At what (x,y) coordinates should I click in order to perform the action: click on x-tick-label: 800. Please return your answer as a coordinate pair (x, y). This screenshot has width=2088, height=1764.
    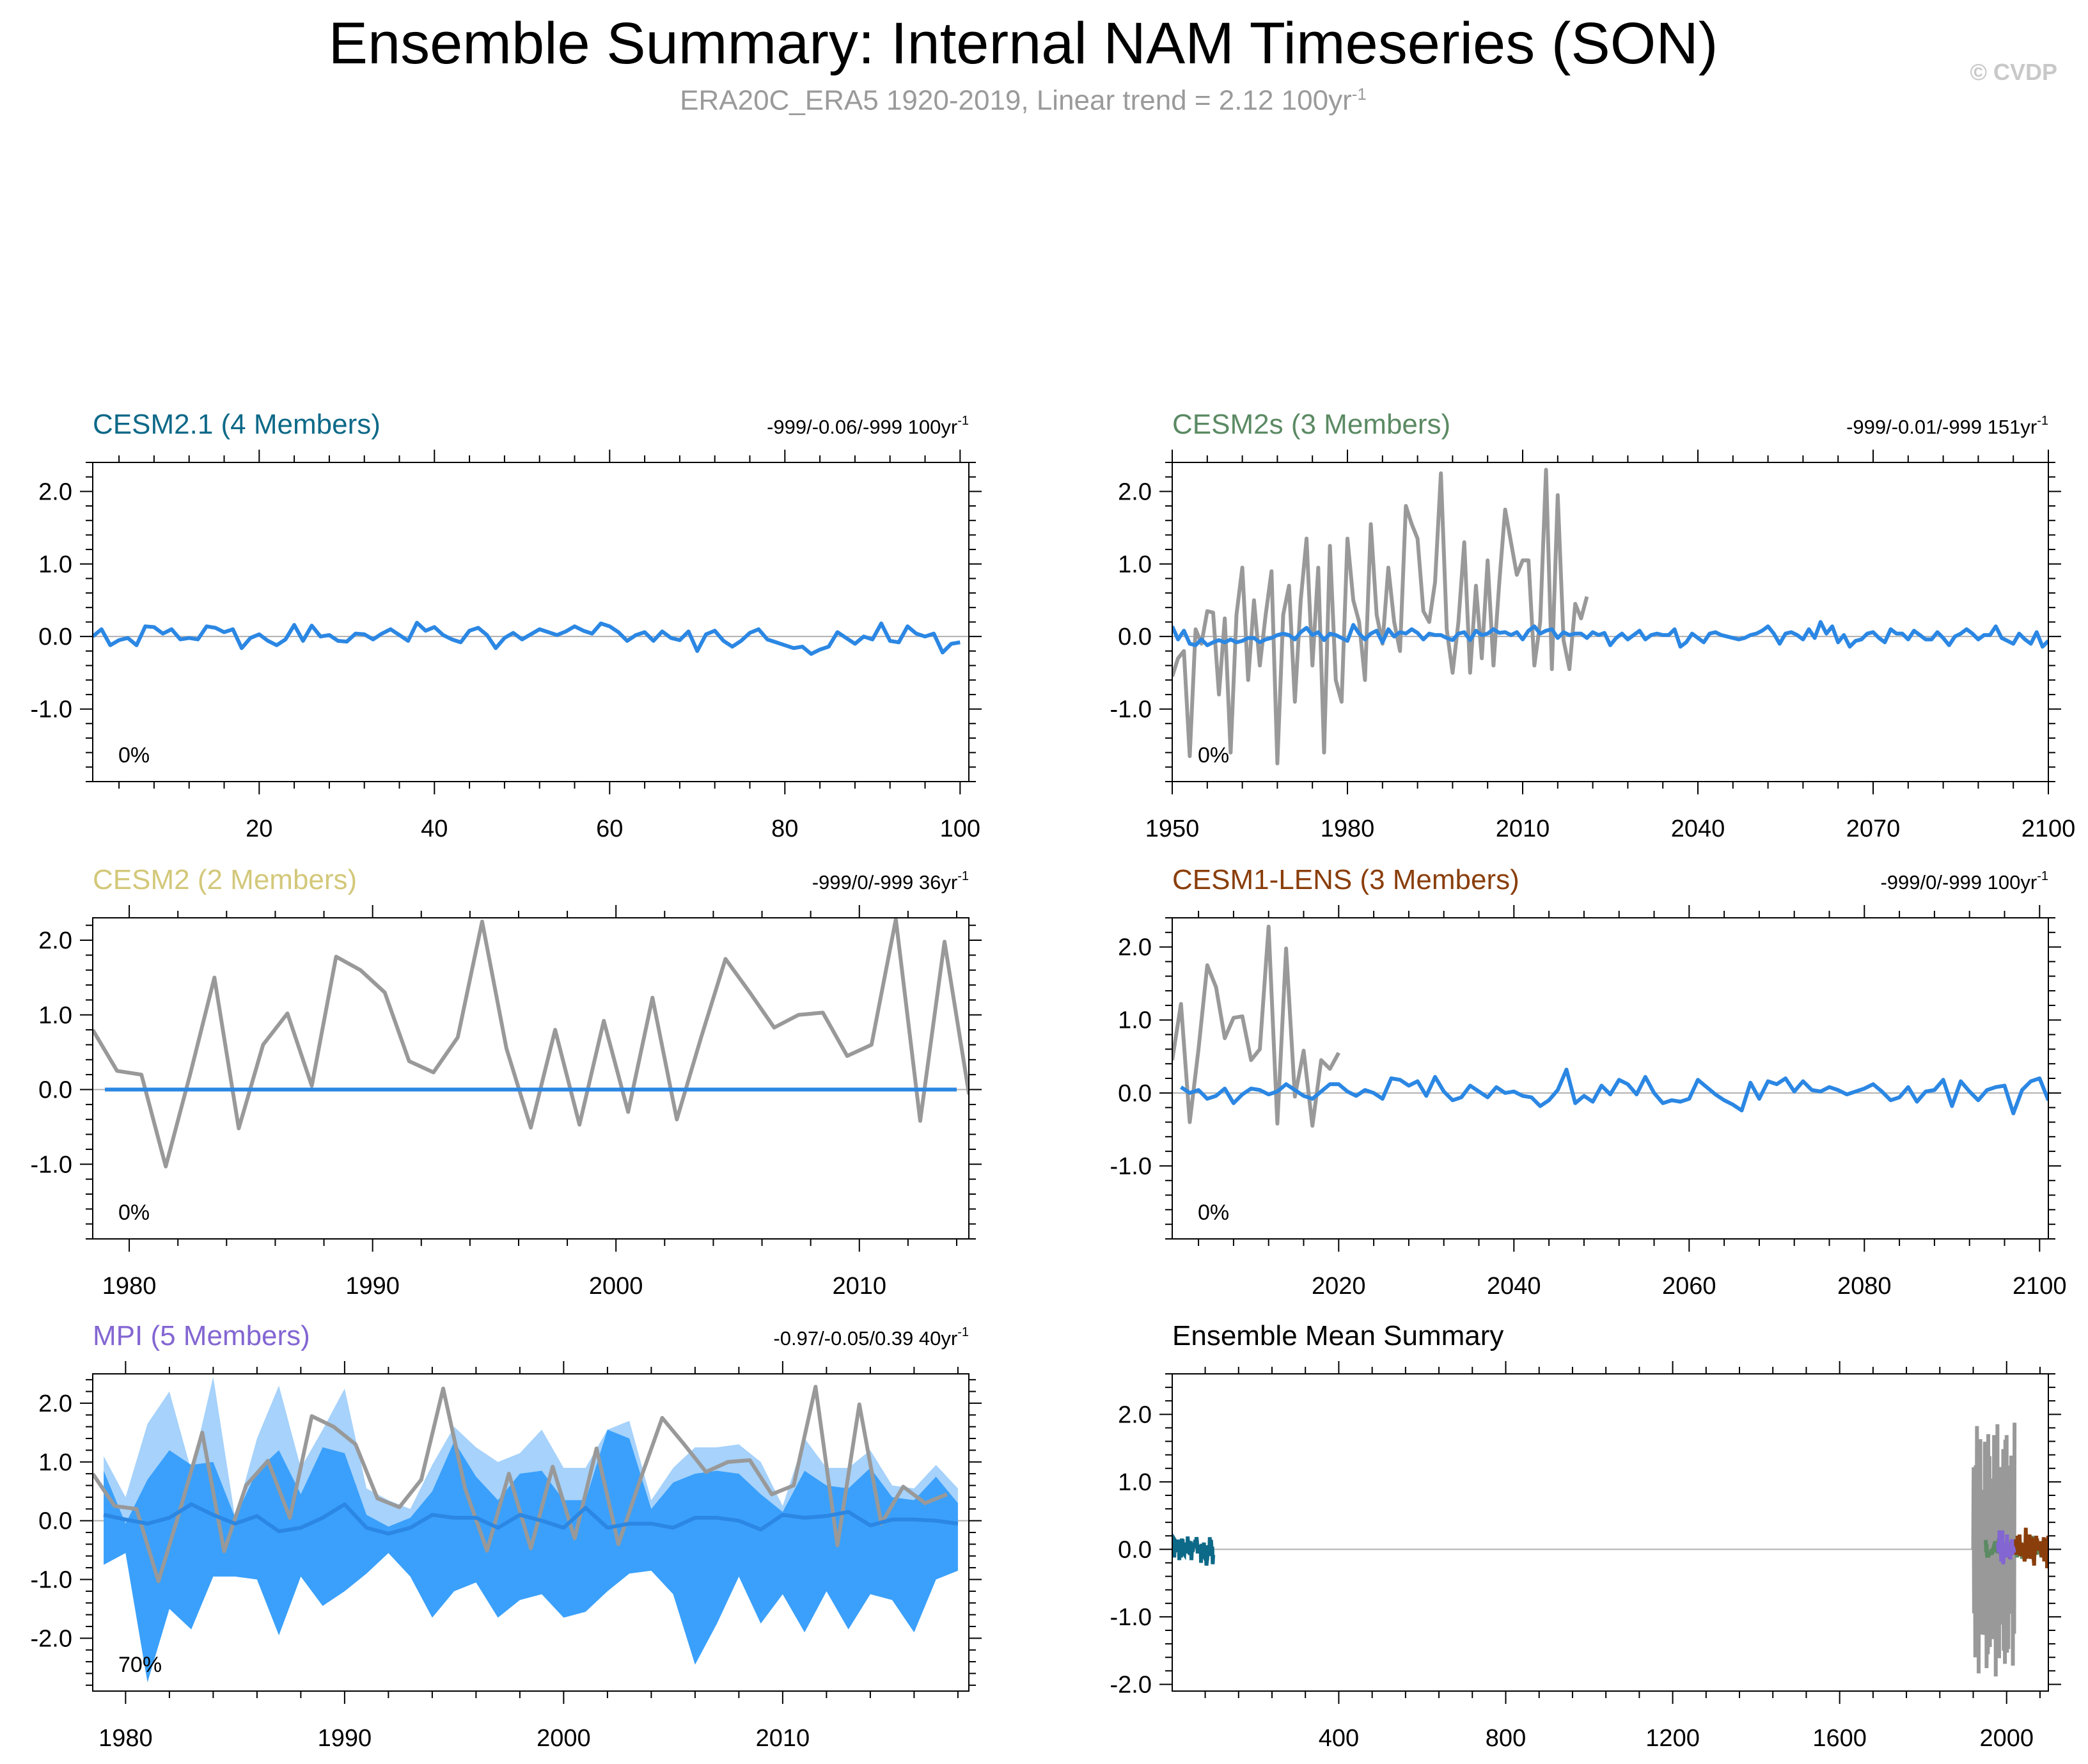
    Looking at the image, I should click on (1506, 1738).